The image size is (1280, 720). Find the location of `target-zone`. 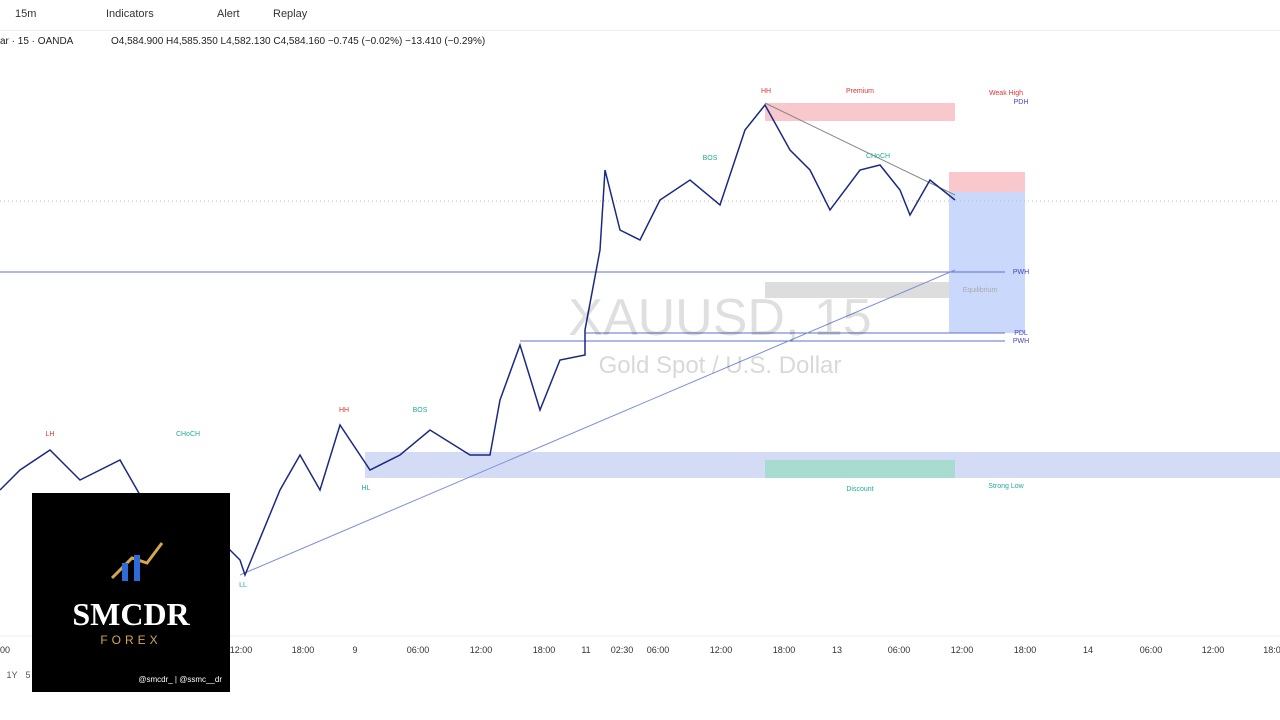

target-zone is located at coordinates (987, 262).